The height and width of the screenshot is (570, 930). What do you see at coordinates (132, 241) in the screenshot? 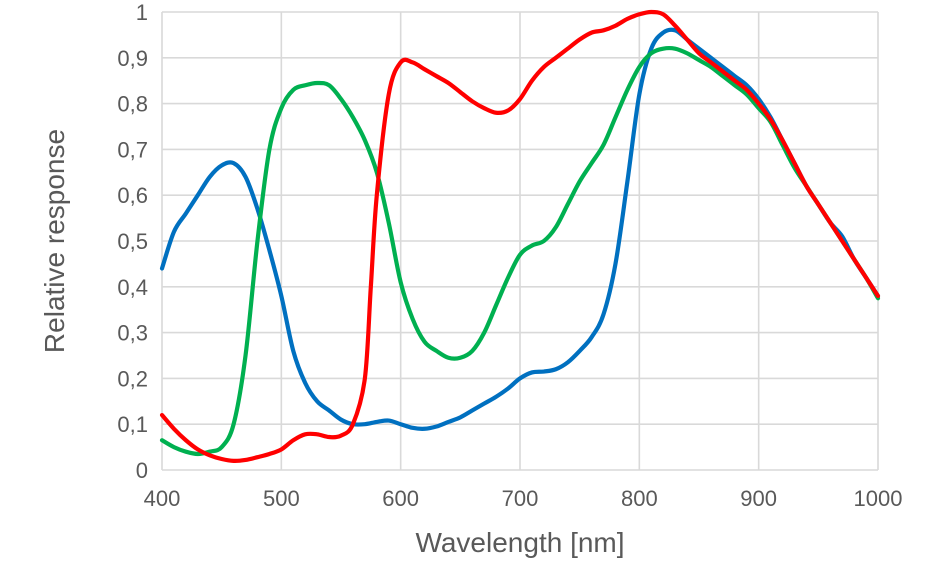
I see `y-tick-label: 0,5` at bounding box center [132, 241].